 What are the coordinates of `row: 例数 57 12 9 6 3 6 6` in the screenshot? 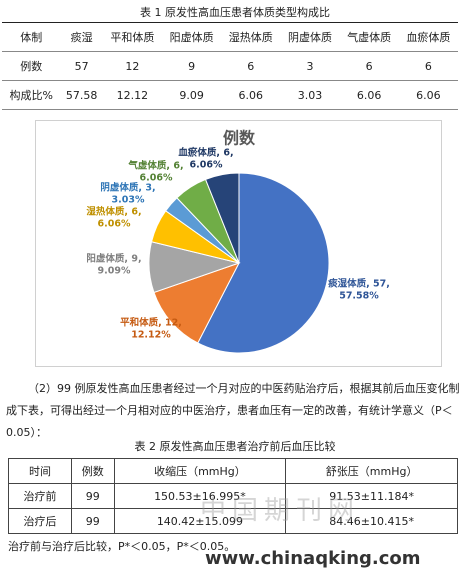 It's located at (230, 66).